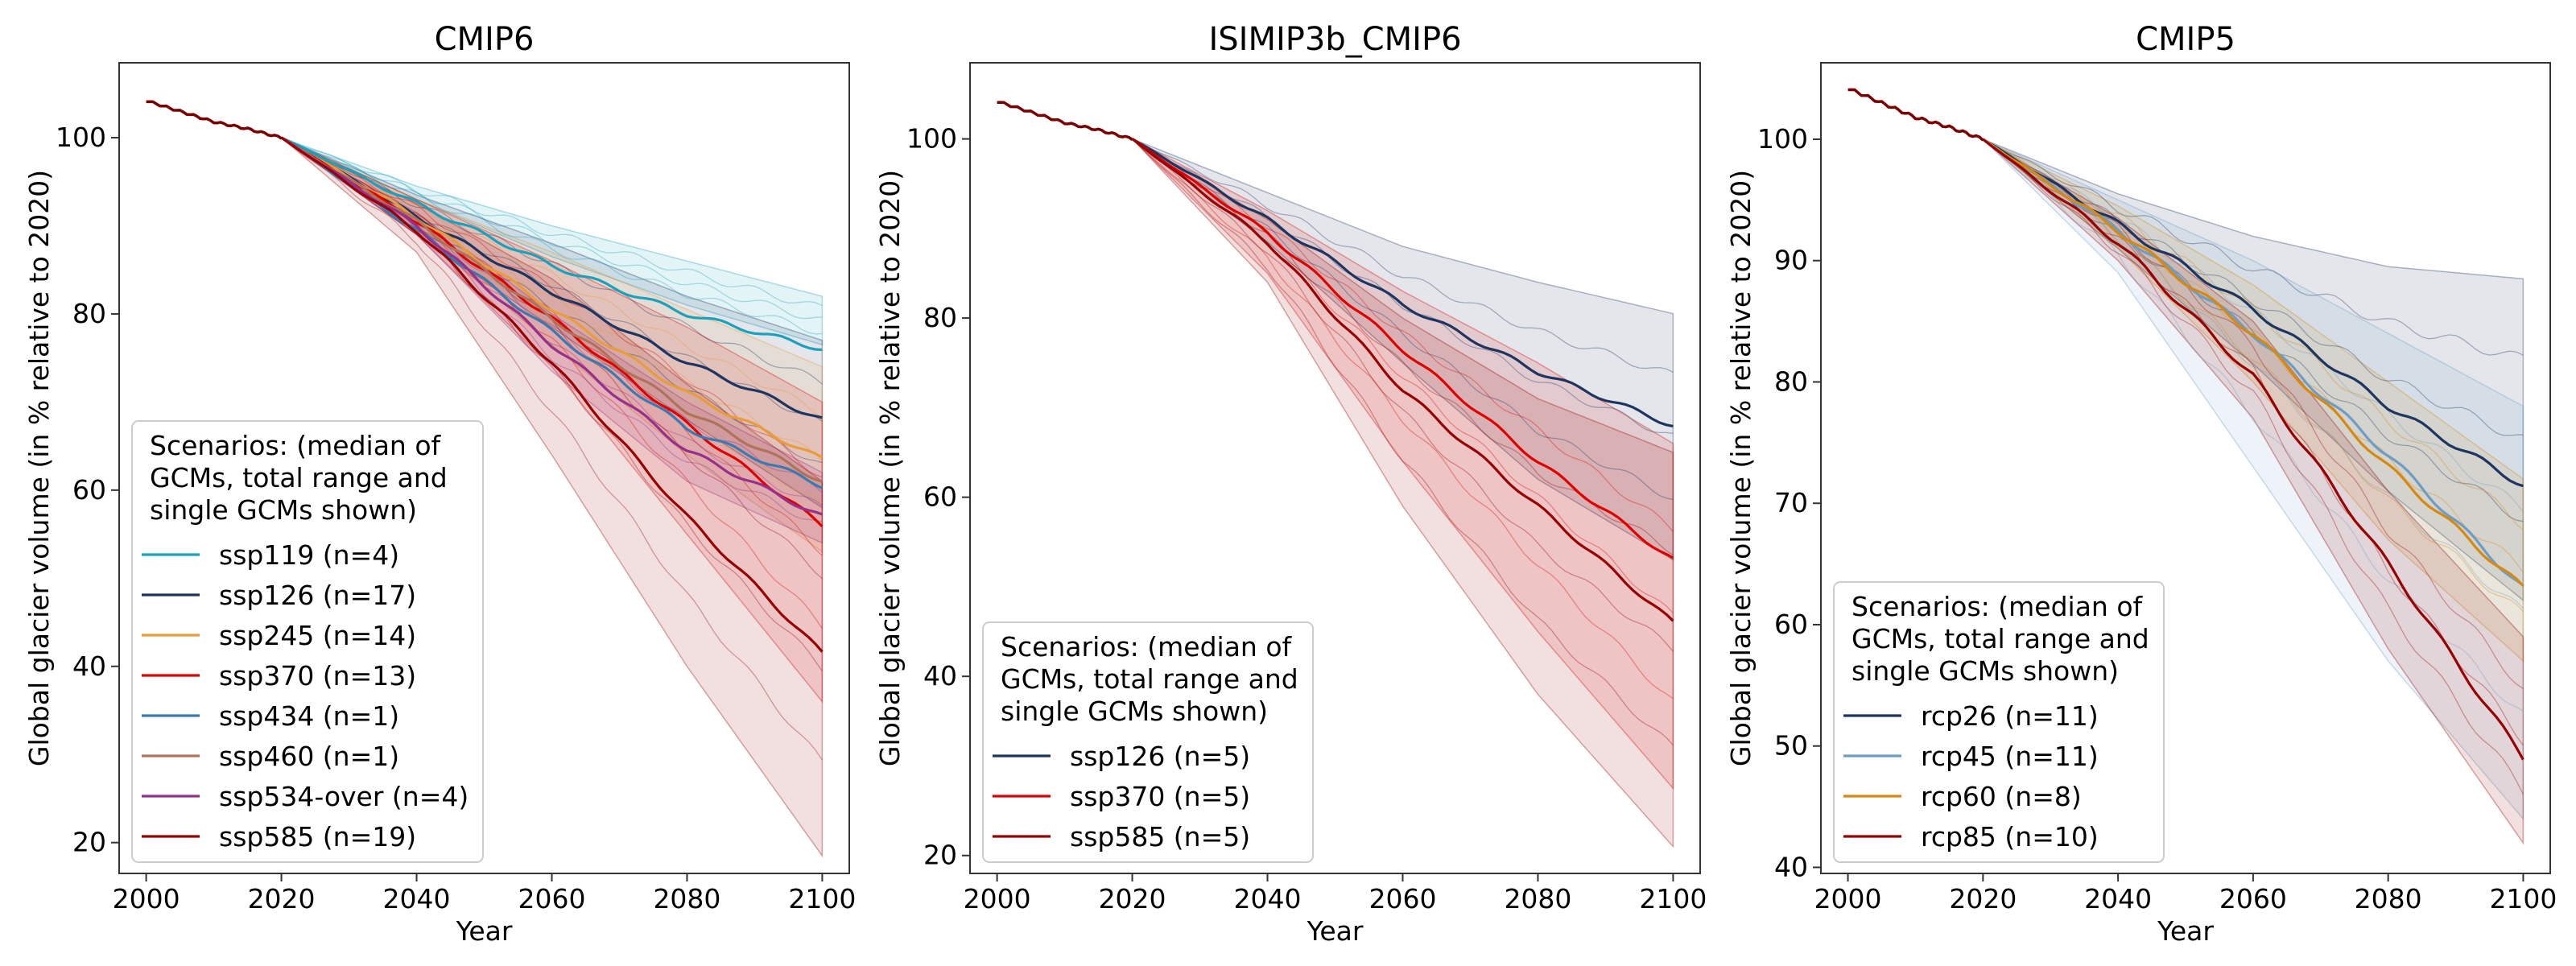 The image size is (2576, 966). Describe the element at coordinates (1160, 836) in the screenshot. I see `legend-label: ssp585 (n=5)` at that location.